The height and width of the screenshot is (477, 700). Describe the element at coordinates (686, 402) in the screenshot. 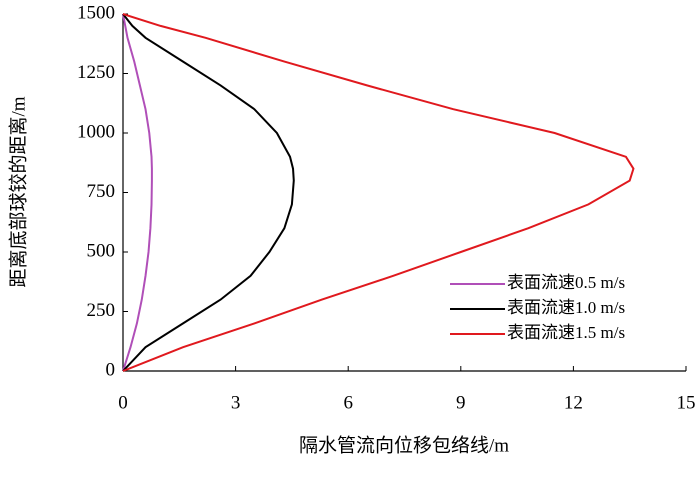

I see `x-tick-label: 15` at that location.